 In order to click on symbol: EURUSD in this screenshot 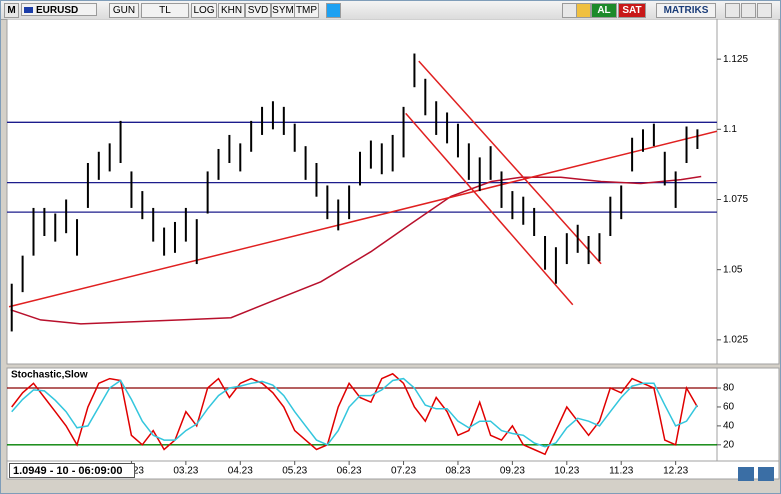, I will do `click(59, 9)`.